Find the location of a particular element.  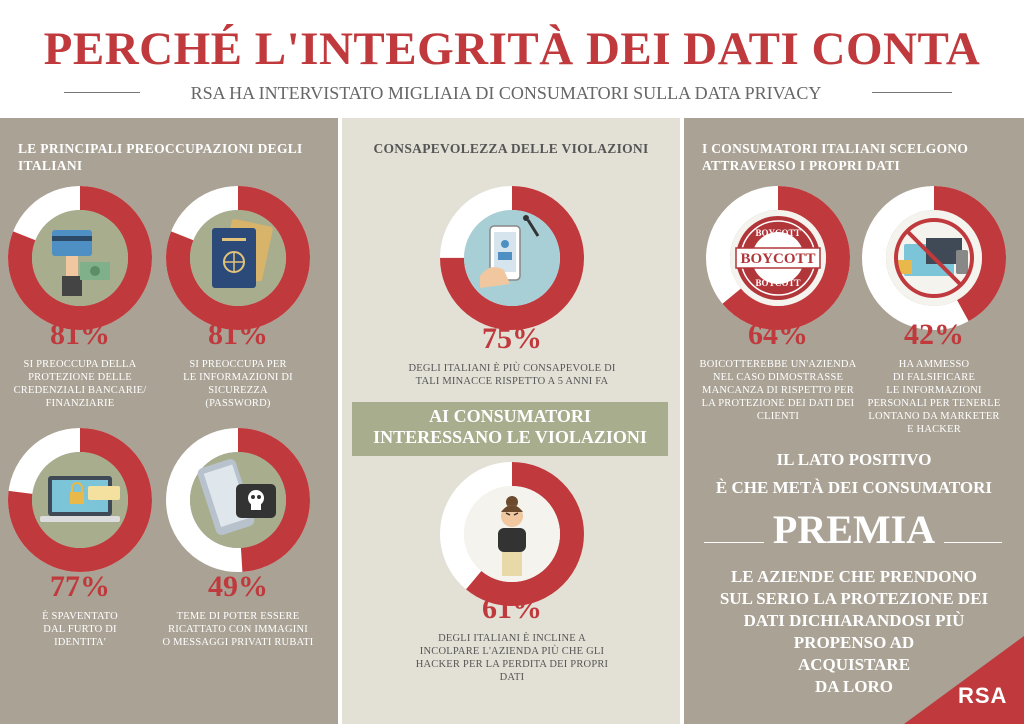

stat-percent: 64% is located at coordinates (778, 334).